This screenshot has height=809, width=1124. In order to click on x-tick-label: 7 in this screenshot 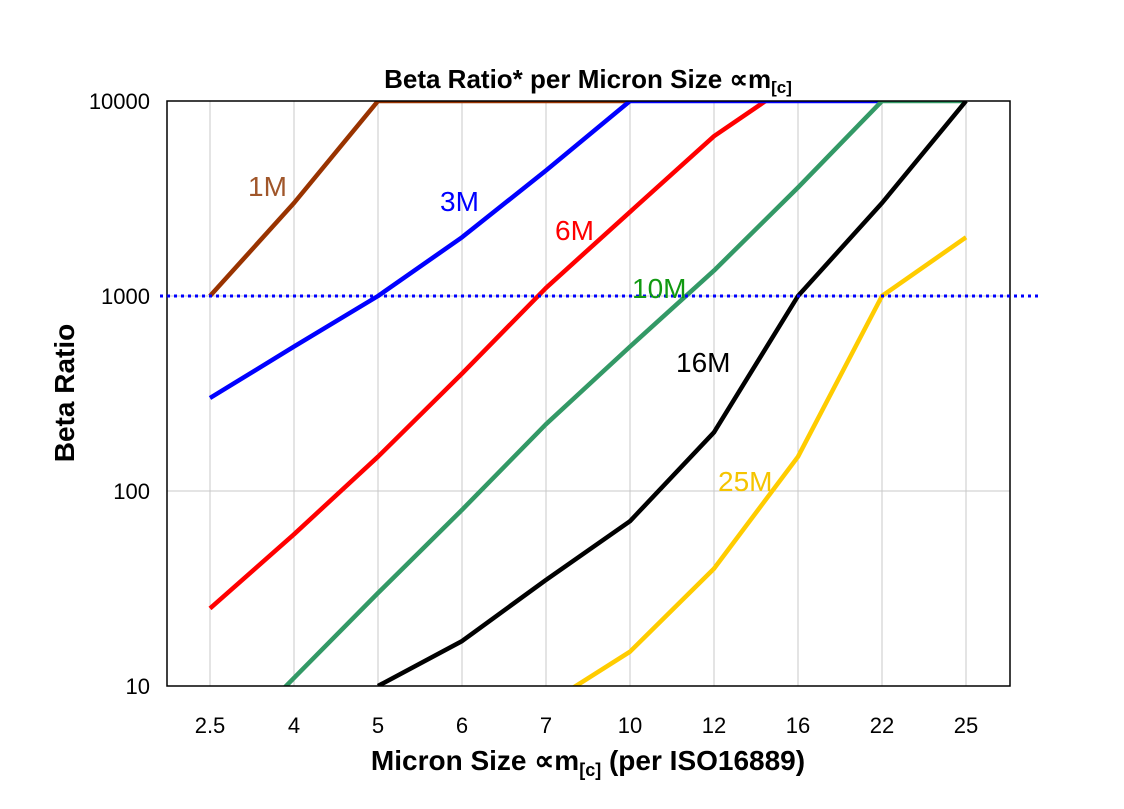, I will do `click(546, 725)`.